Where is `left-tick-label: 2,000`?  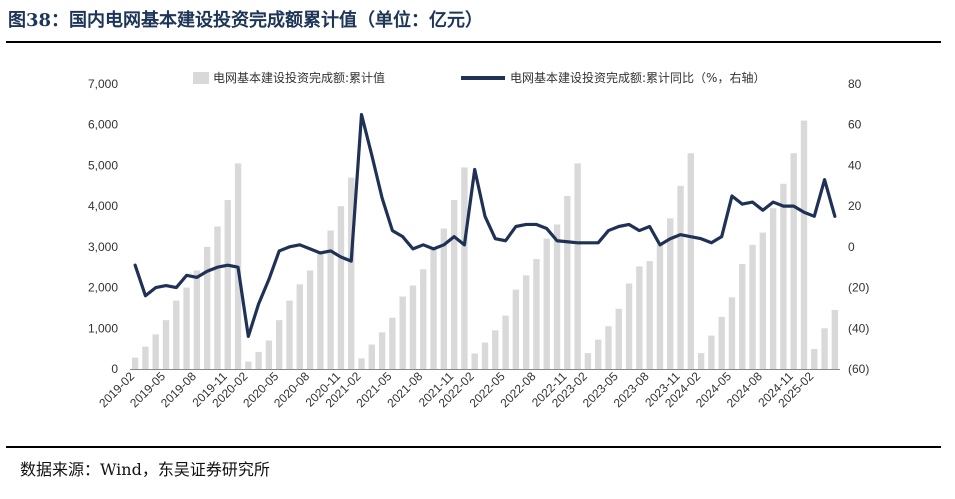 left-tick-label: 2,000 is located at coordinates (103, 288).